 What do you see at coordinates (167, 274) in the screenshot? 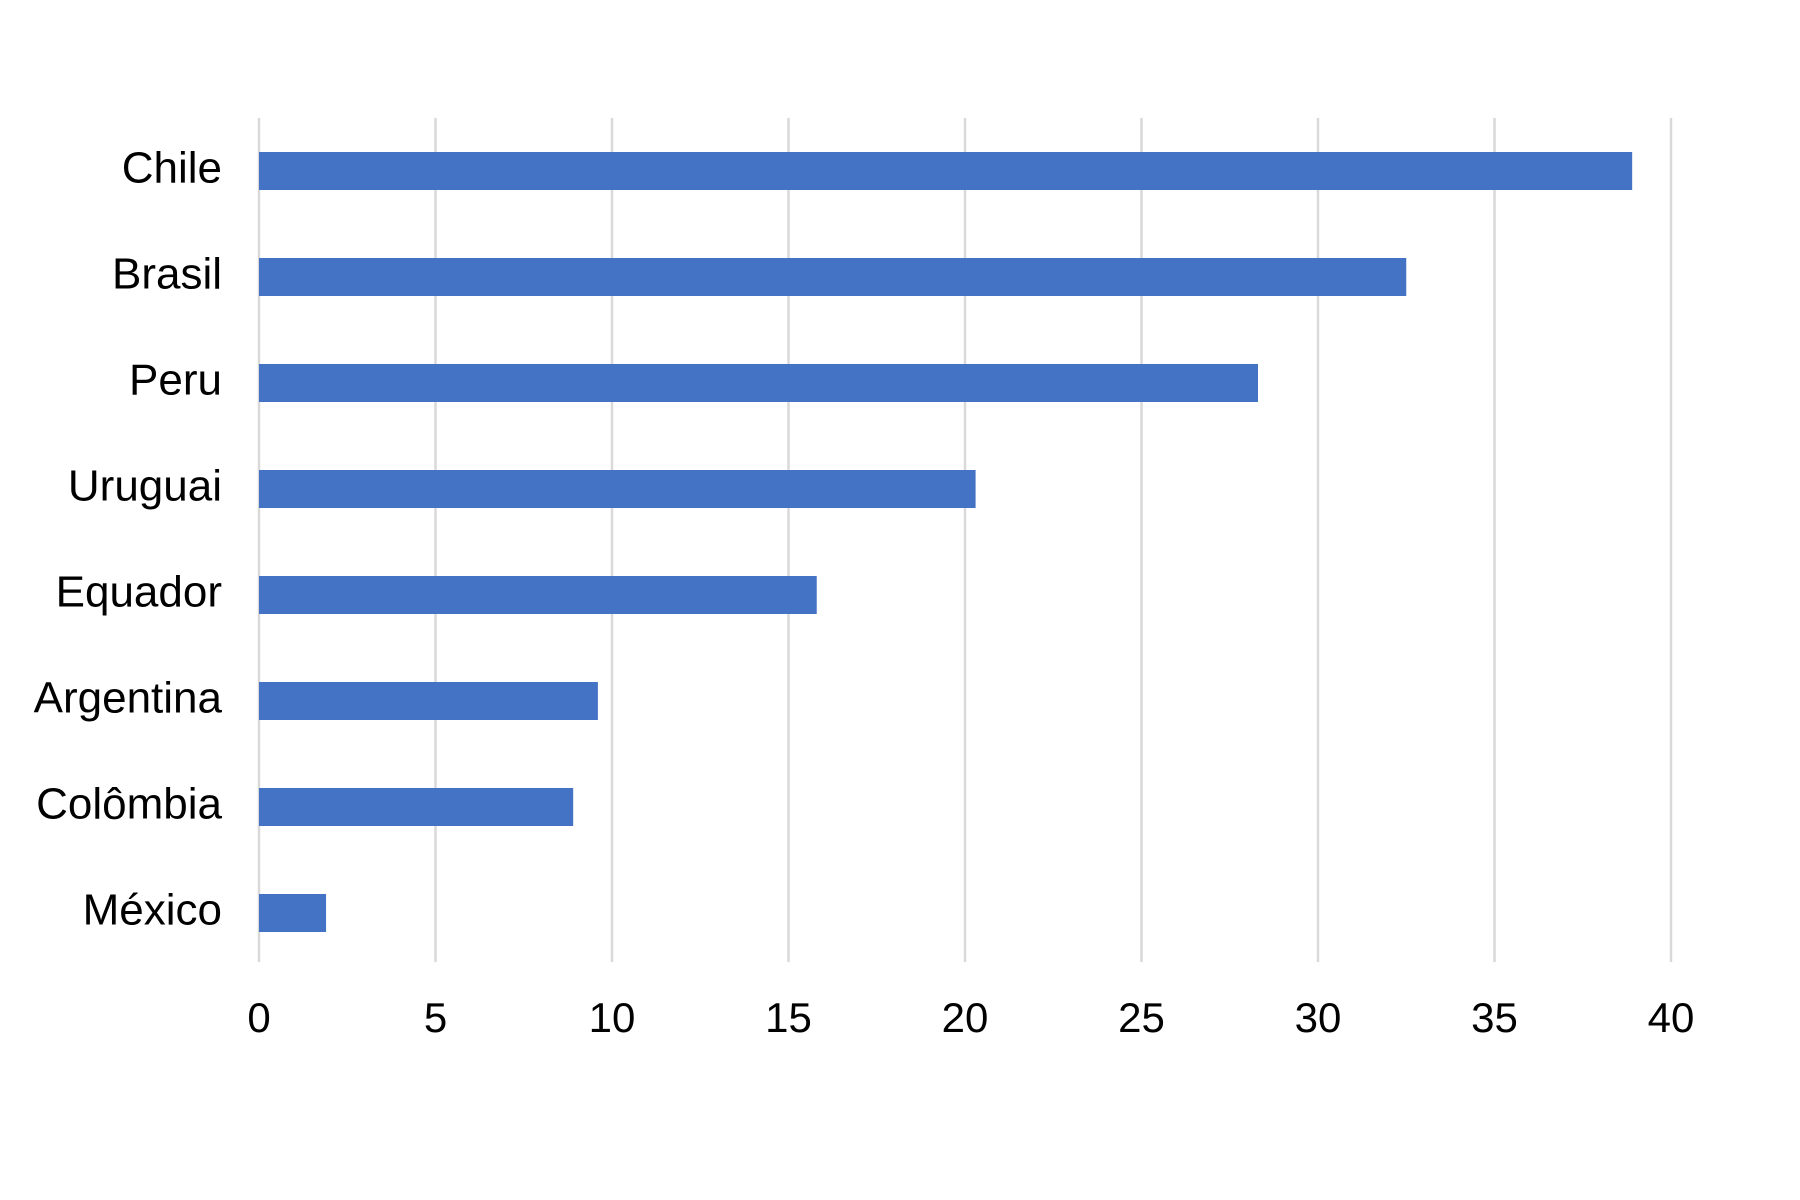
I see `category-label: Brasil` at bounding box center [167, 274].